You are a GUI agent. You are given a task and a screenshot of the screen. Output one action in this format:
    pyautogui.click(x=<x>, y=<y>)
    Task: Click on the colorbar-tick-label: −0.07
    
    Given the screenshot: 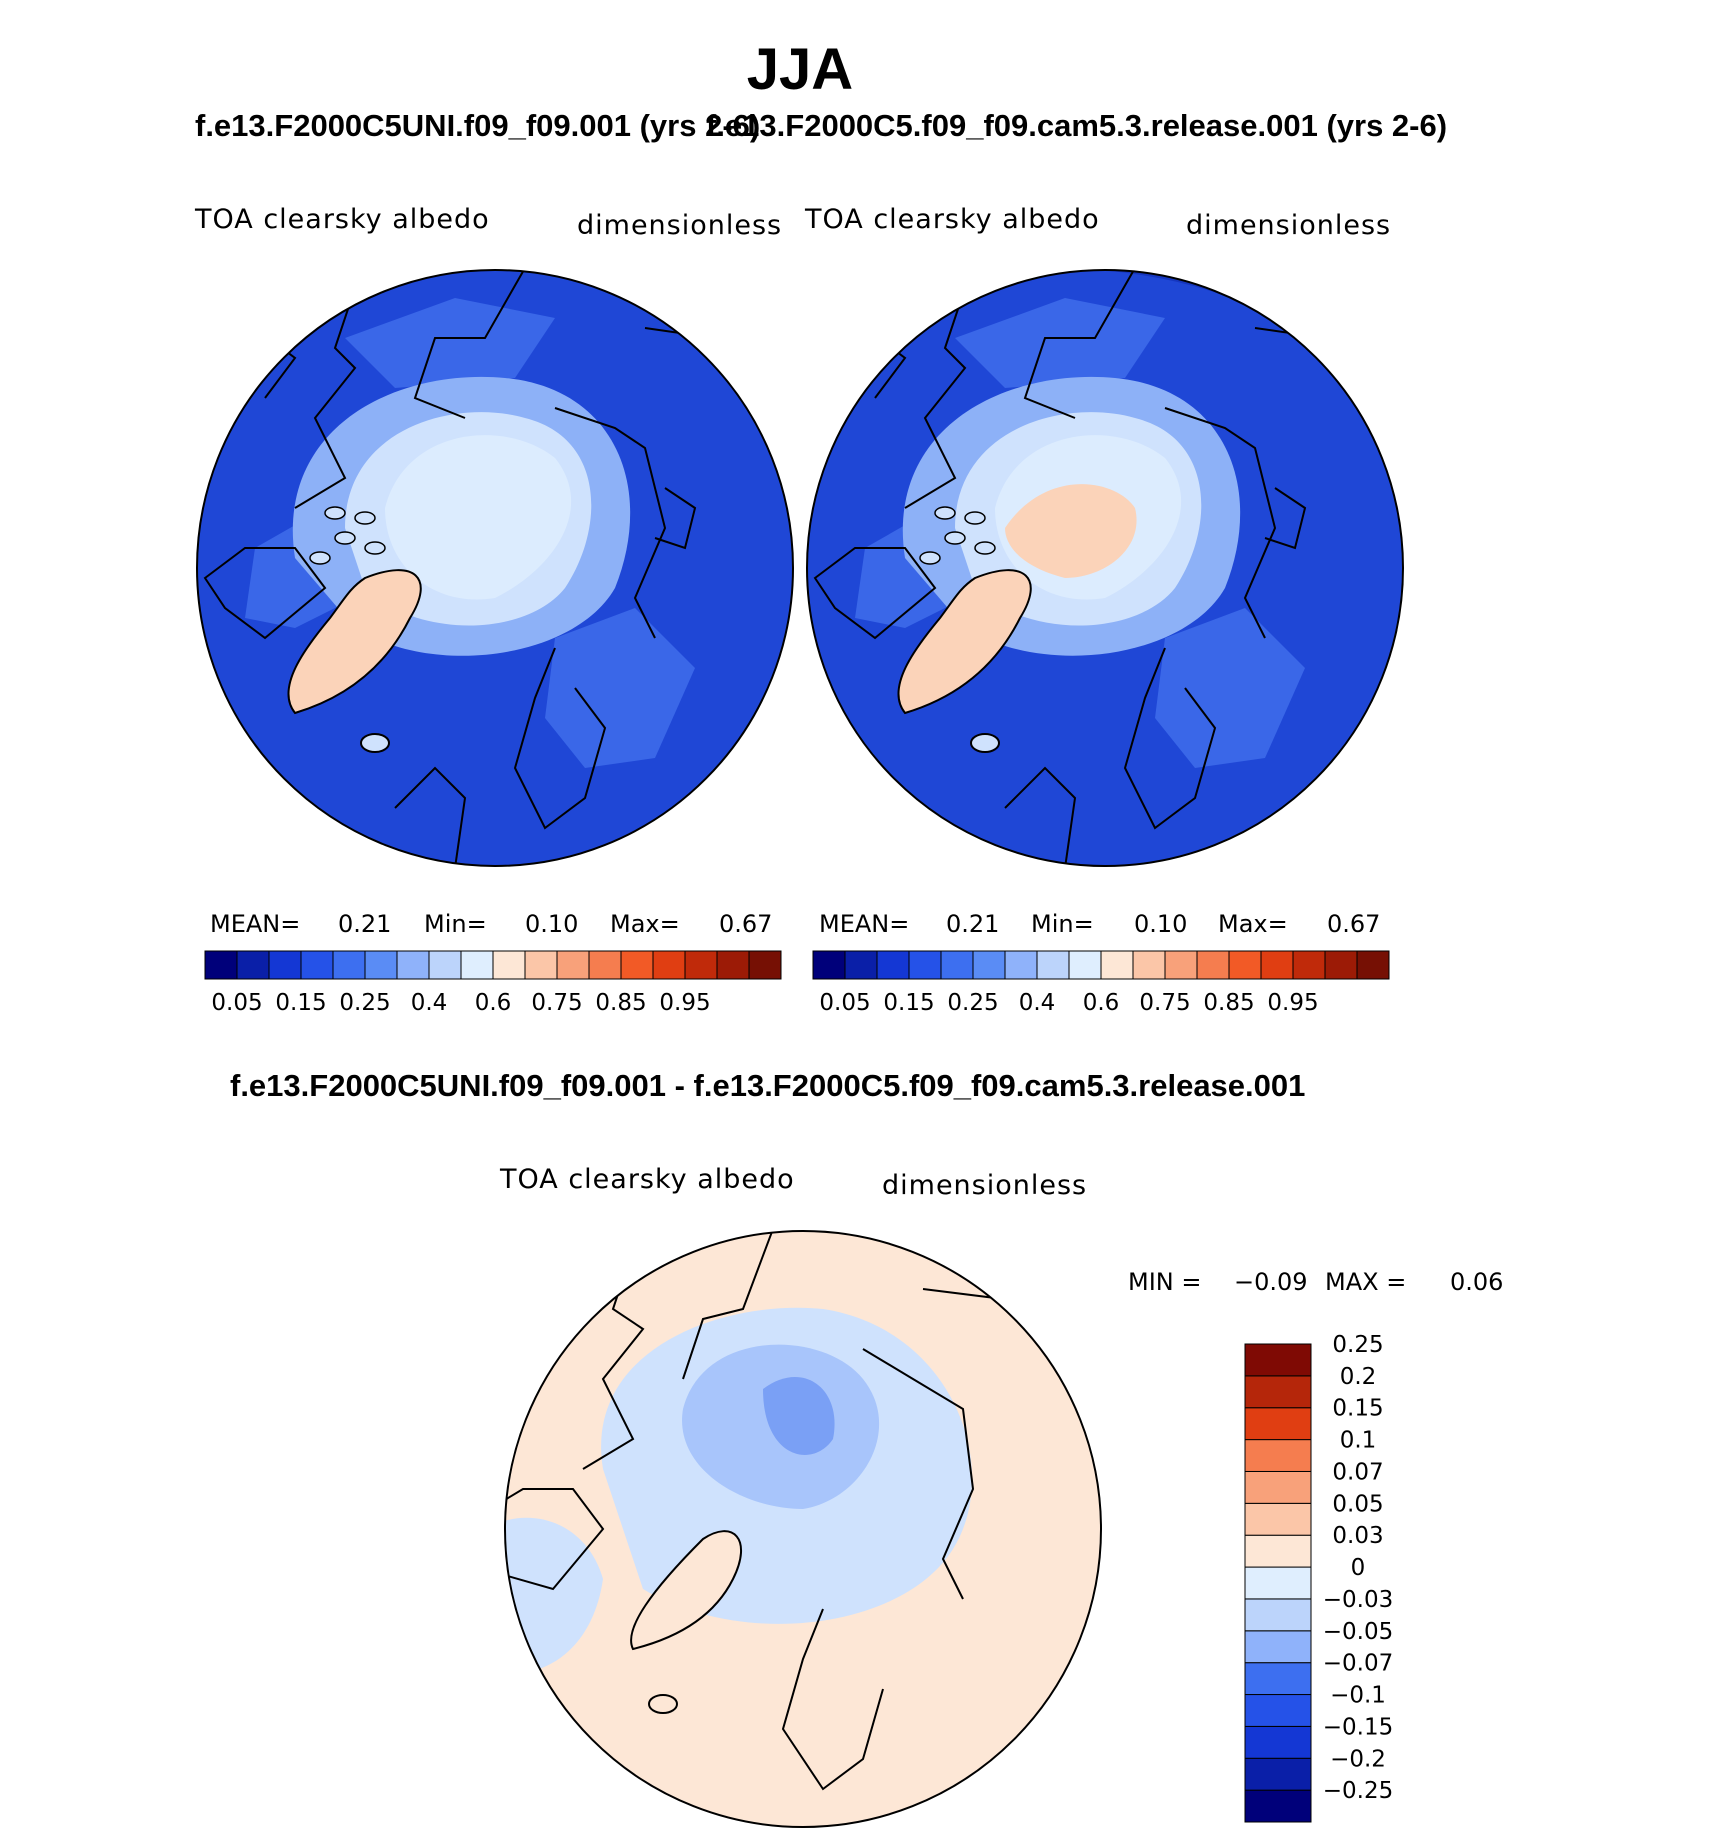 What is the action you would take?
    pyautogui.click(x=1358, y=1664)
    